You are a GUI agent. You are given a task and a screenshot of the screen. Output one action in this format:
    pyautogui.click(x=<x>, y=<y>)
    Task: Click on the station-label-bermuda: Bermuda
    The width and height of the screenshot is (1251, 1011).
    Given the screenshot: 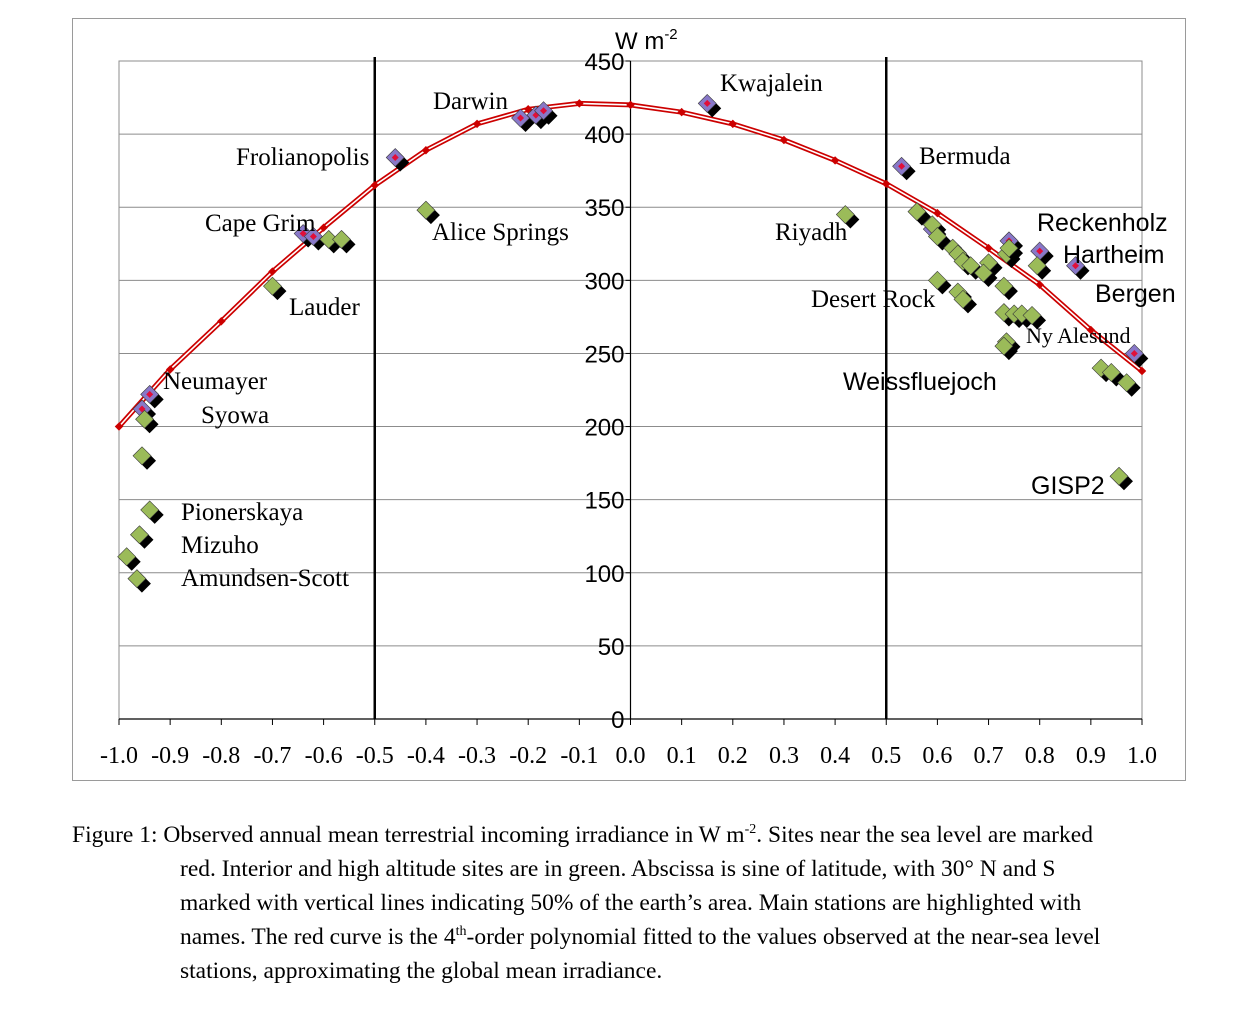 What is the action you would take?
    pyautogui.click(x=965, y=156)
    